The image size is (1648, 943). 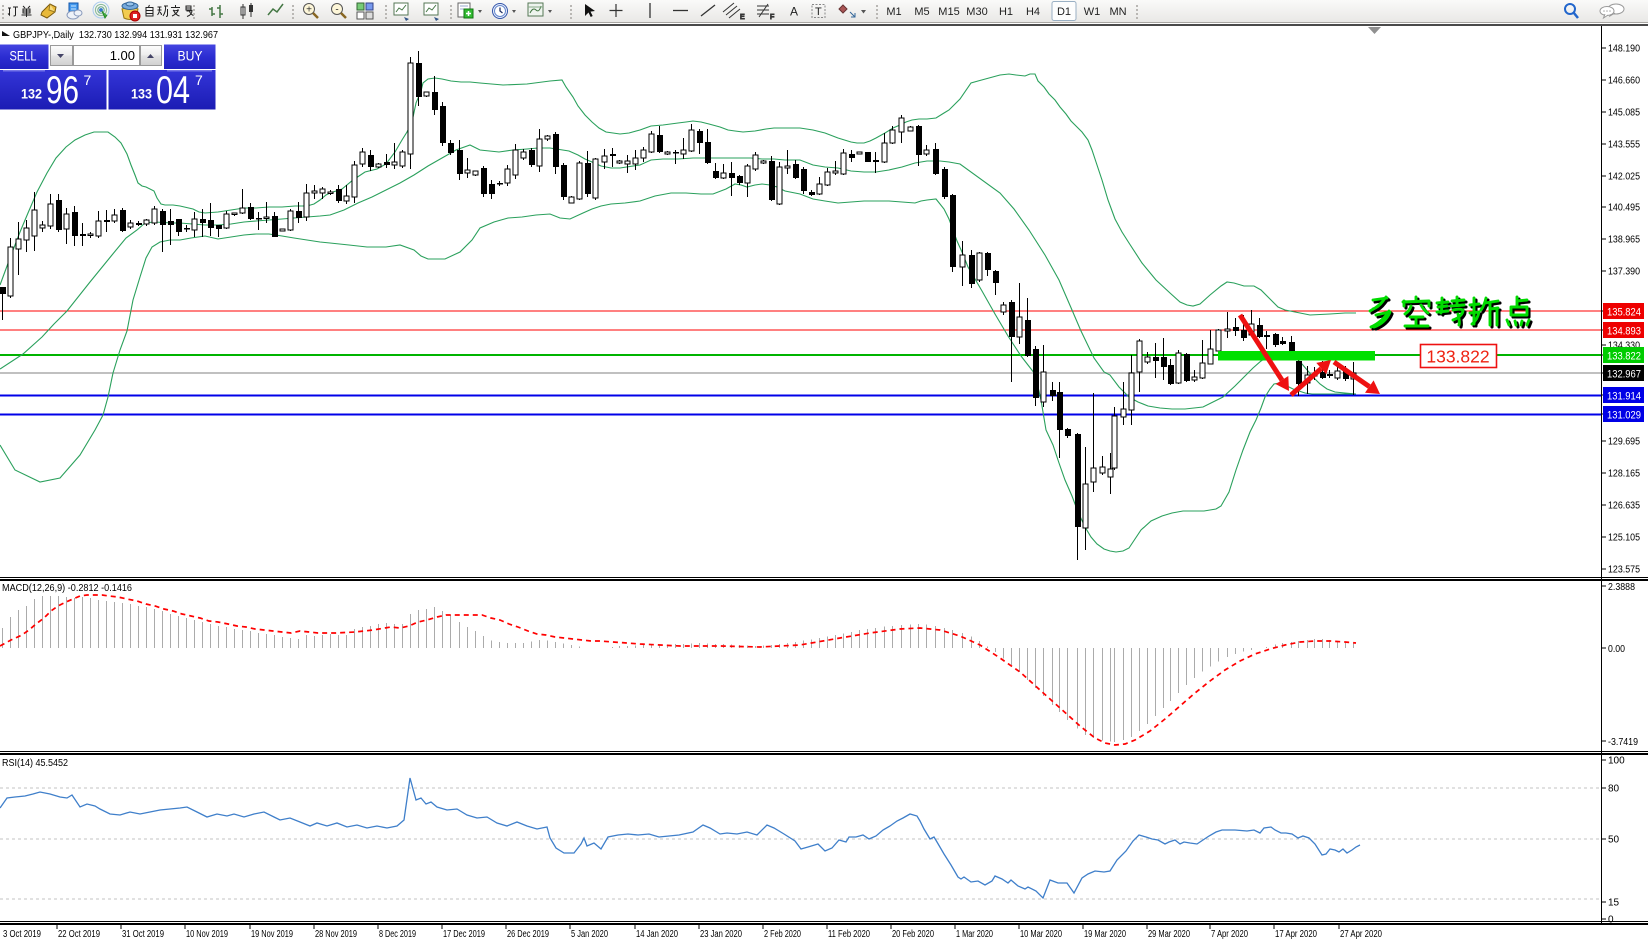 What do you see at coordinates (1624, 538) in the screenshot?
I see `svg-text: 125.105` at bounding box center [1624, 538].